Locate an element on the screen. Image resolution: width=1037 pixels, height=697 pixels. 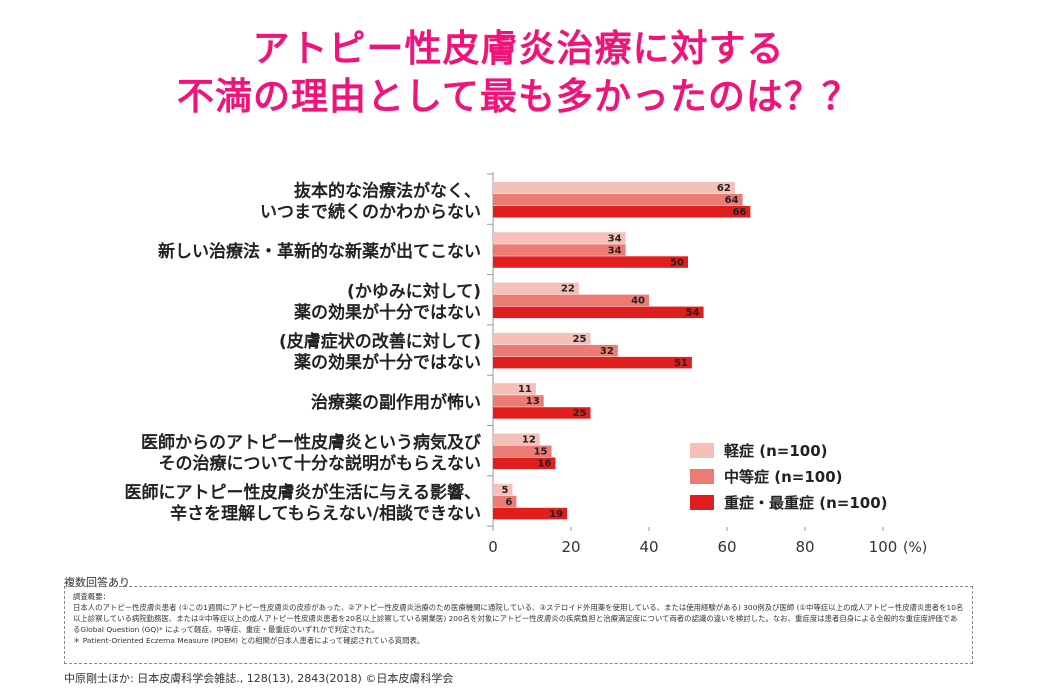
legend-label-1: 軽症 (n=100) is located at coordinates (776, 451).